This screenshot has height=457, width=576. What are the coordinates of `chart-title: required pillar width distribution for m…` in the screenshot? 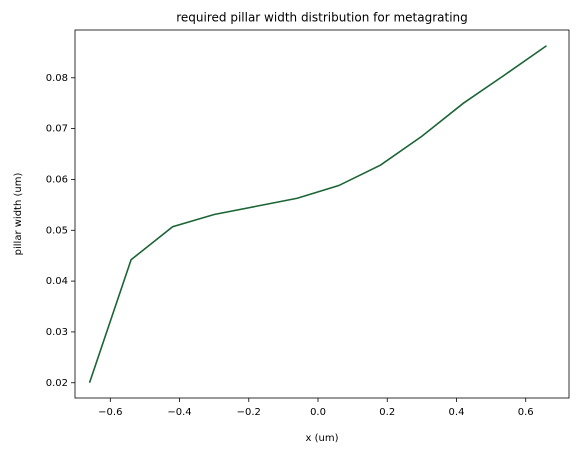 It's located at (322, 18).